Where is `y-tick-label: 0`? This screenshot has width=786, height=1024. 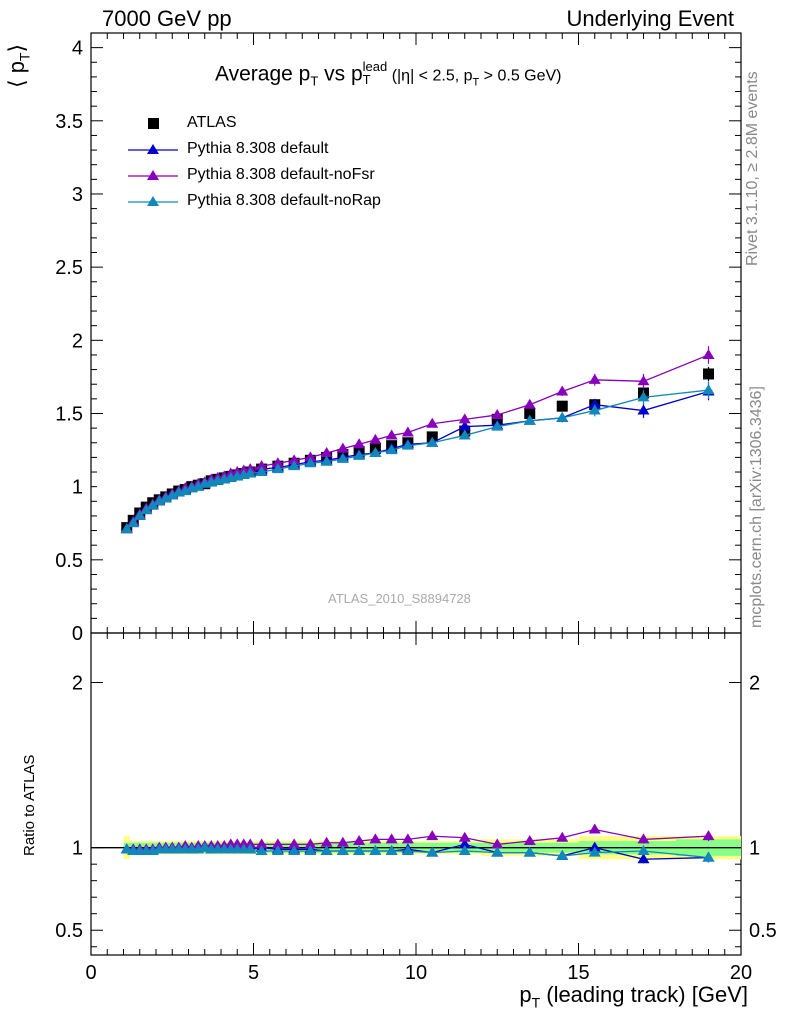 y-tick-label: 0 is located at coordinates (77, 634).